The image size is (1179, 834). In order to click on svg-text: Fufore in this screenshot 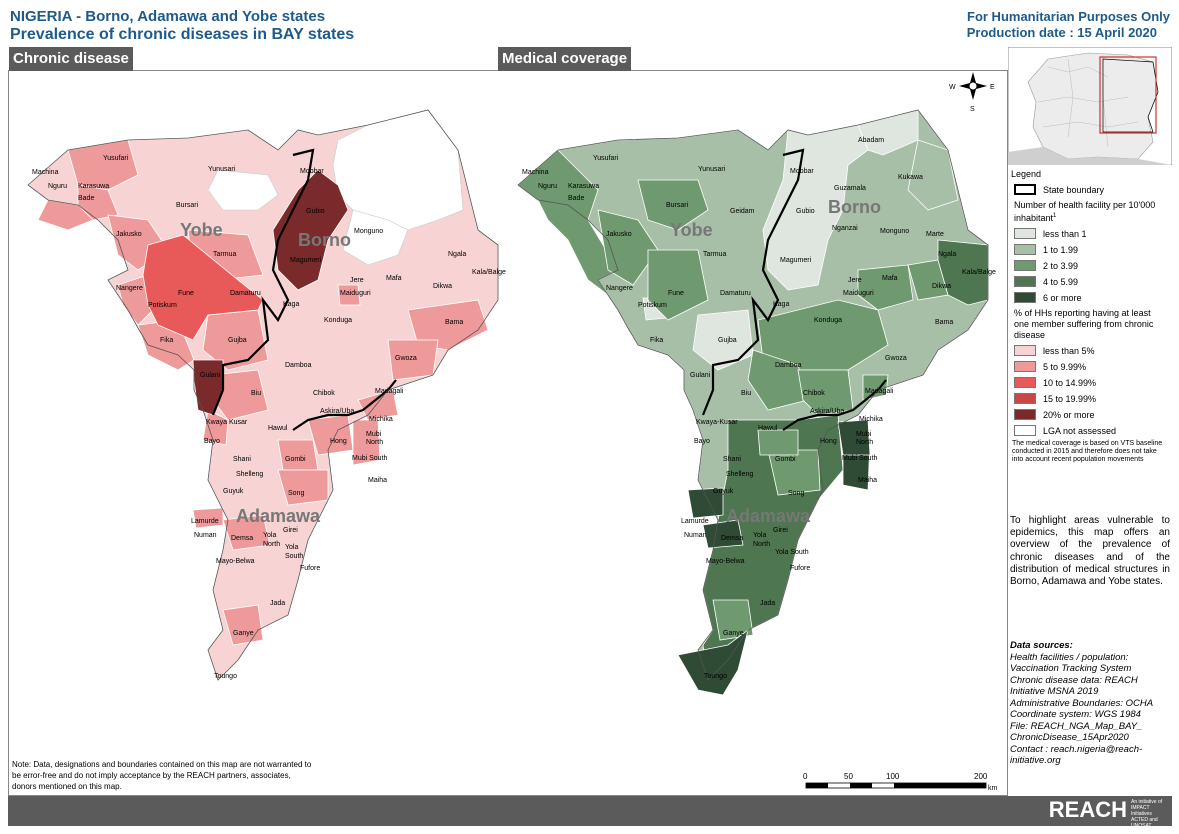, I will do `click(310, 568)`.